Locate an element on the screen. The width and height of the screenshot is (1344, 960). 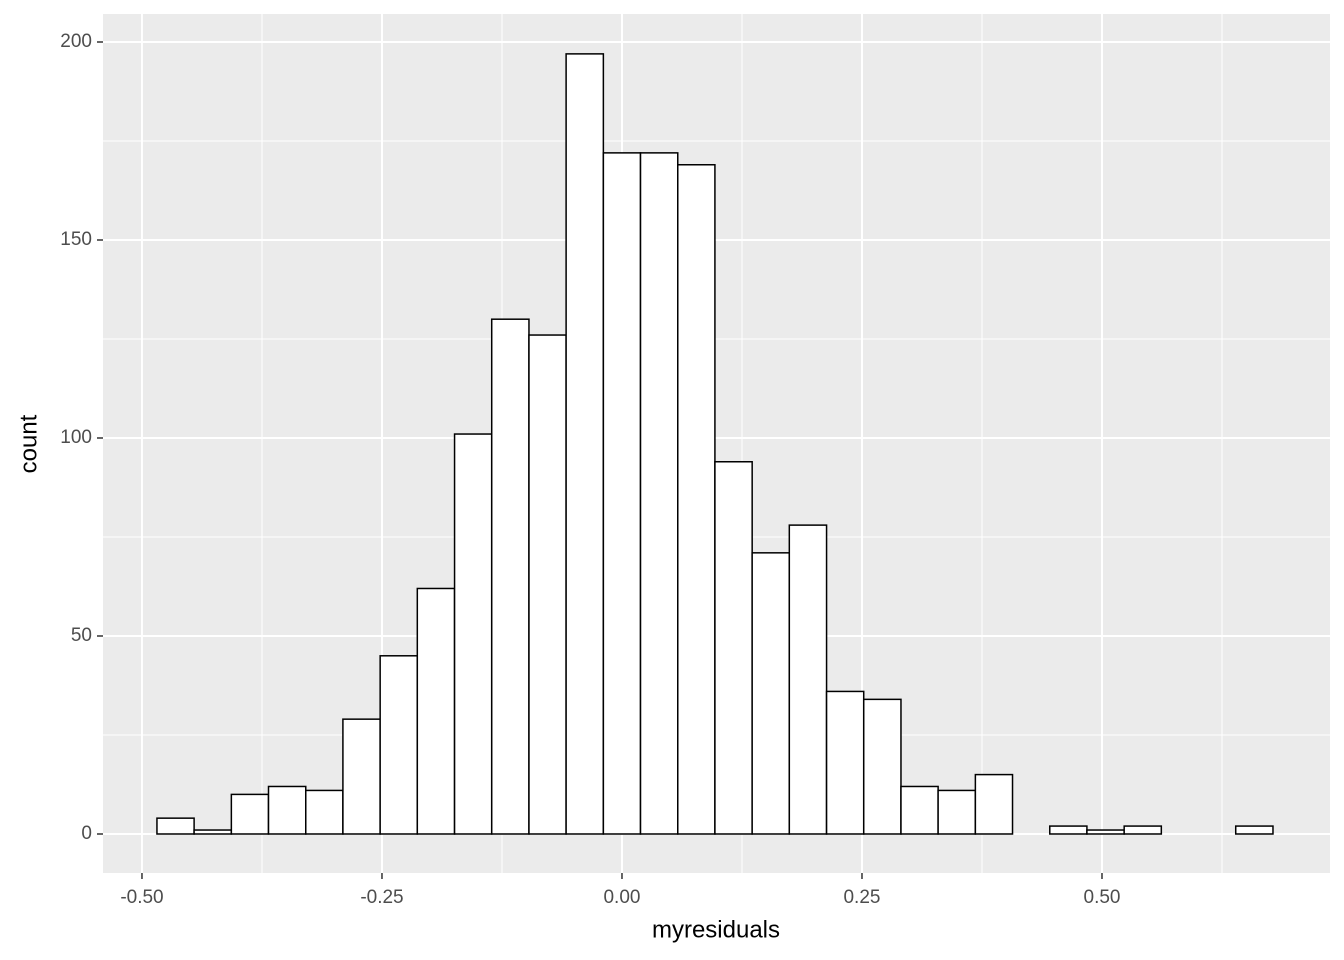
y-tick-label: 50 is located at coordinates (81, 635).